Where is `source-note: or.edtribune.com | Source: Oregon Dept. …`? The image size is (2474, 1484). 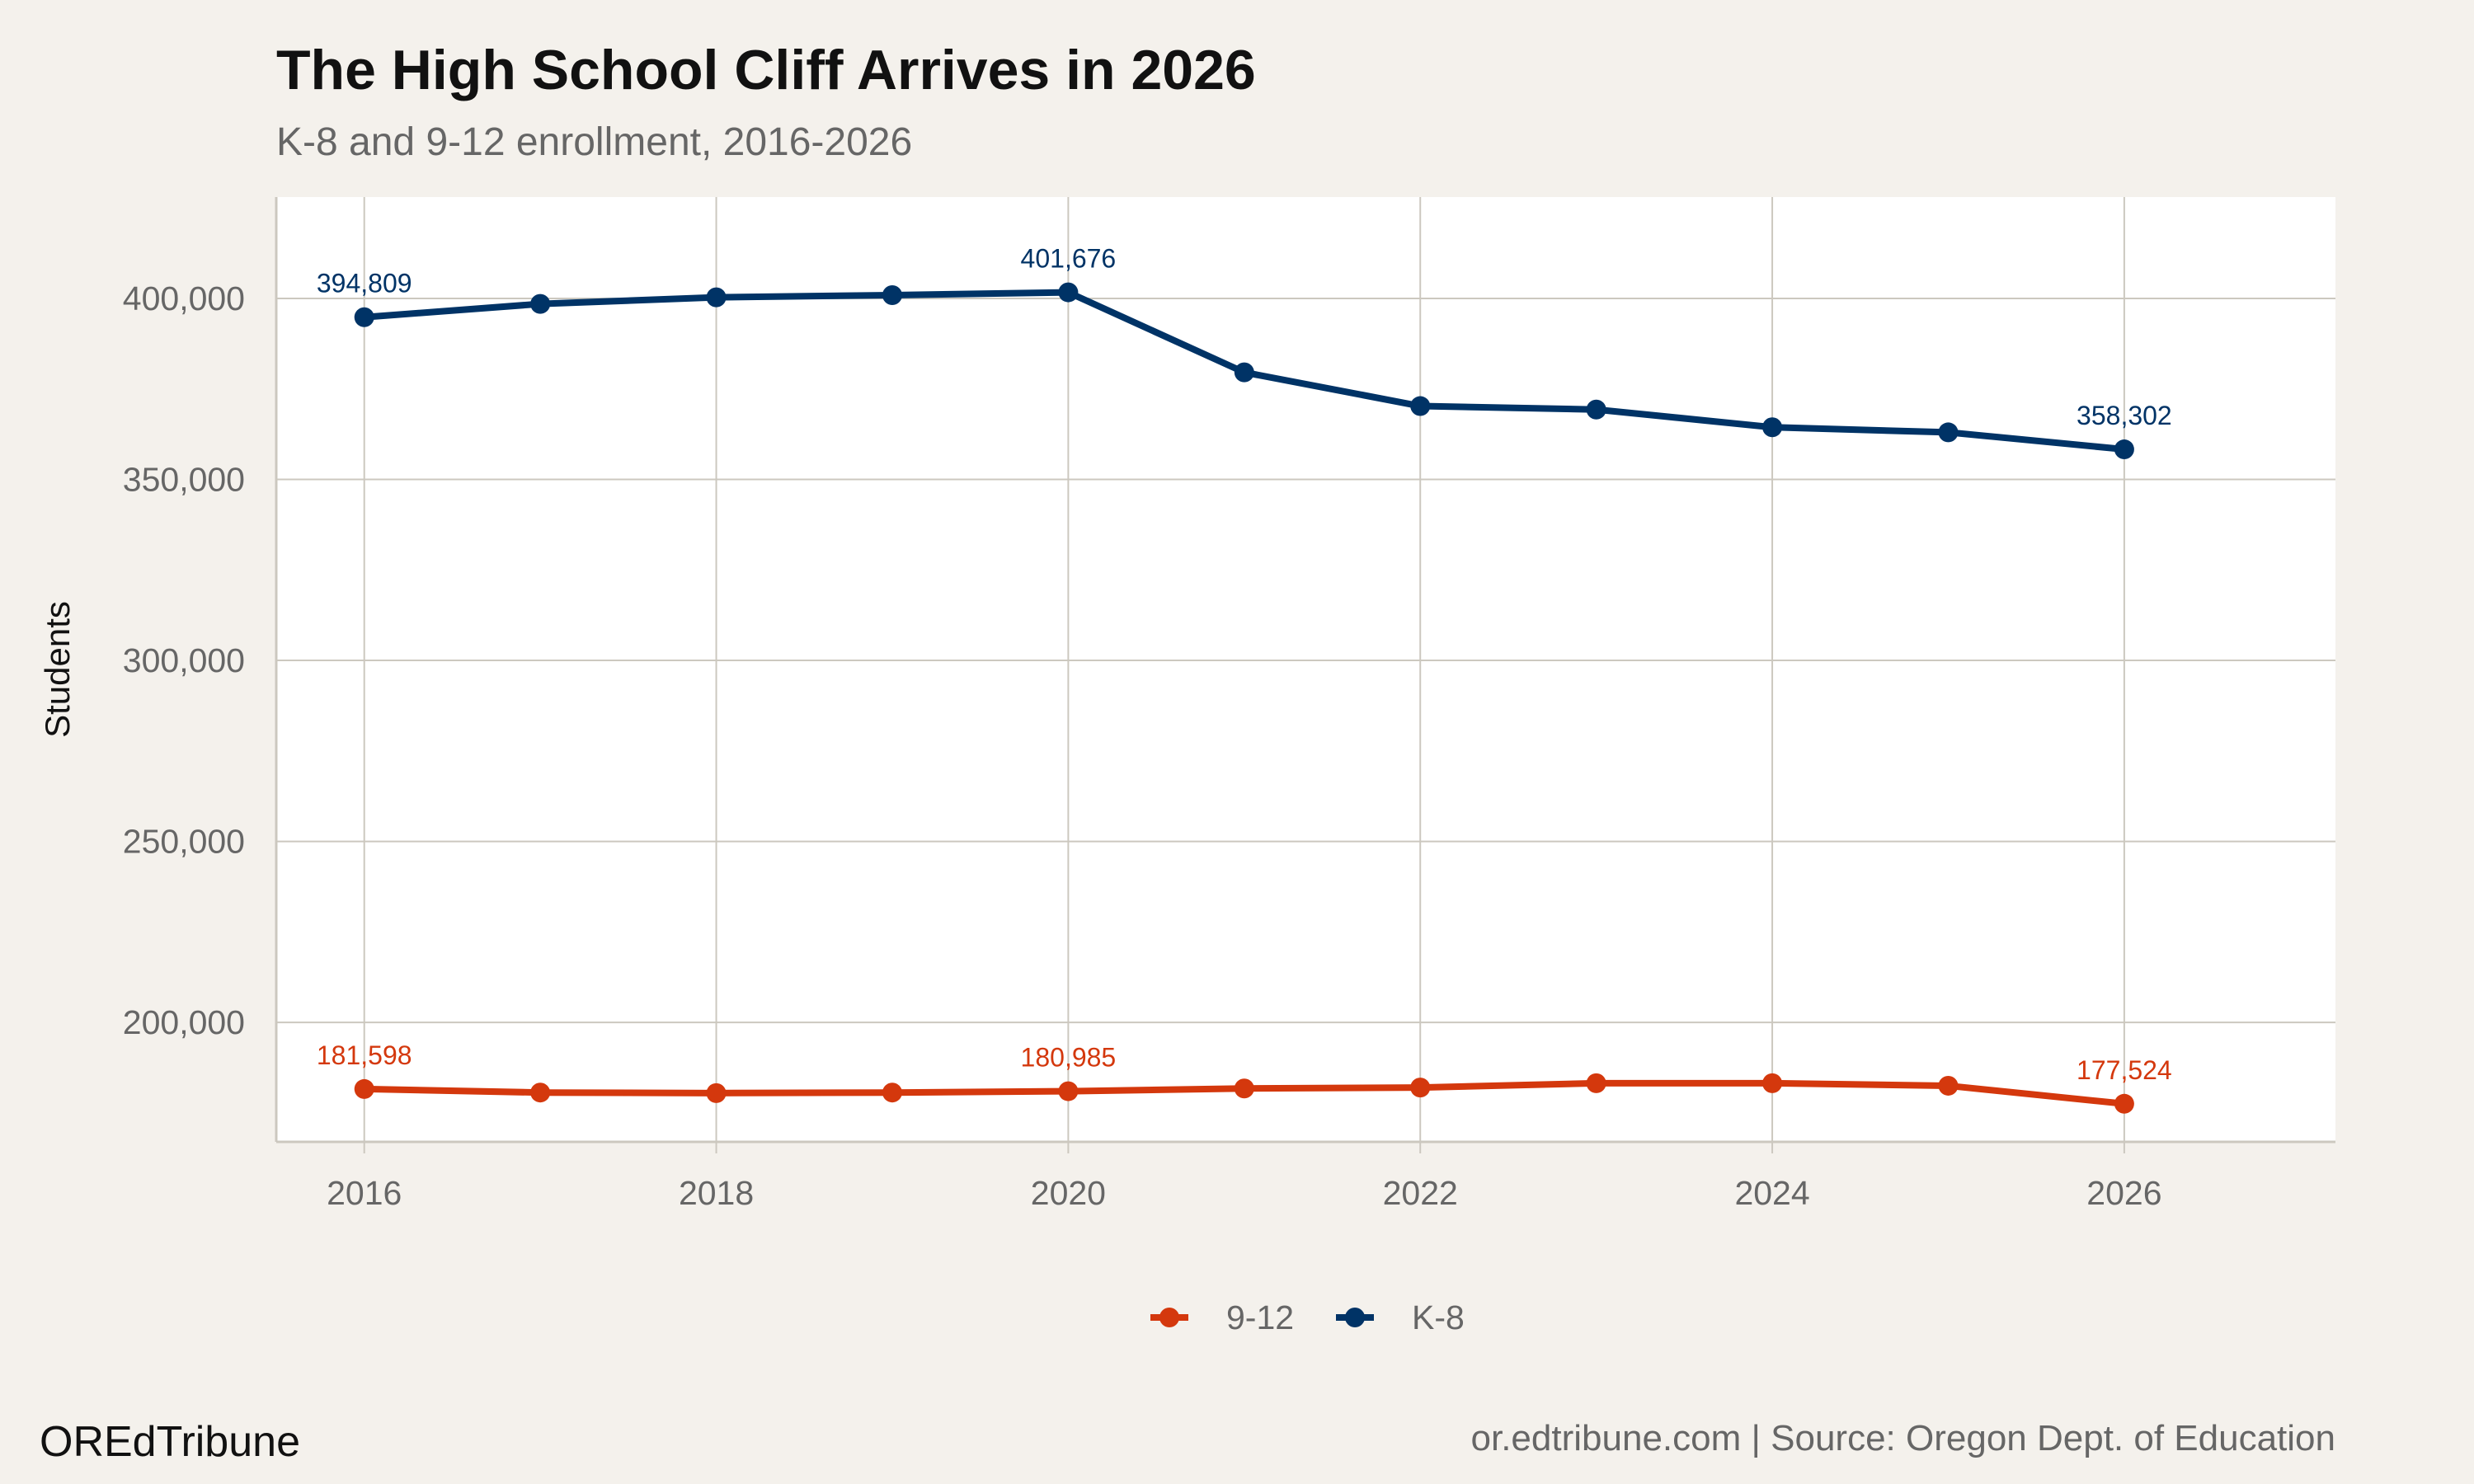
source-note: or.edtribune.com | Source: Oregon Dept. … is located at coordinates (1903, 1438).